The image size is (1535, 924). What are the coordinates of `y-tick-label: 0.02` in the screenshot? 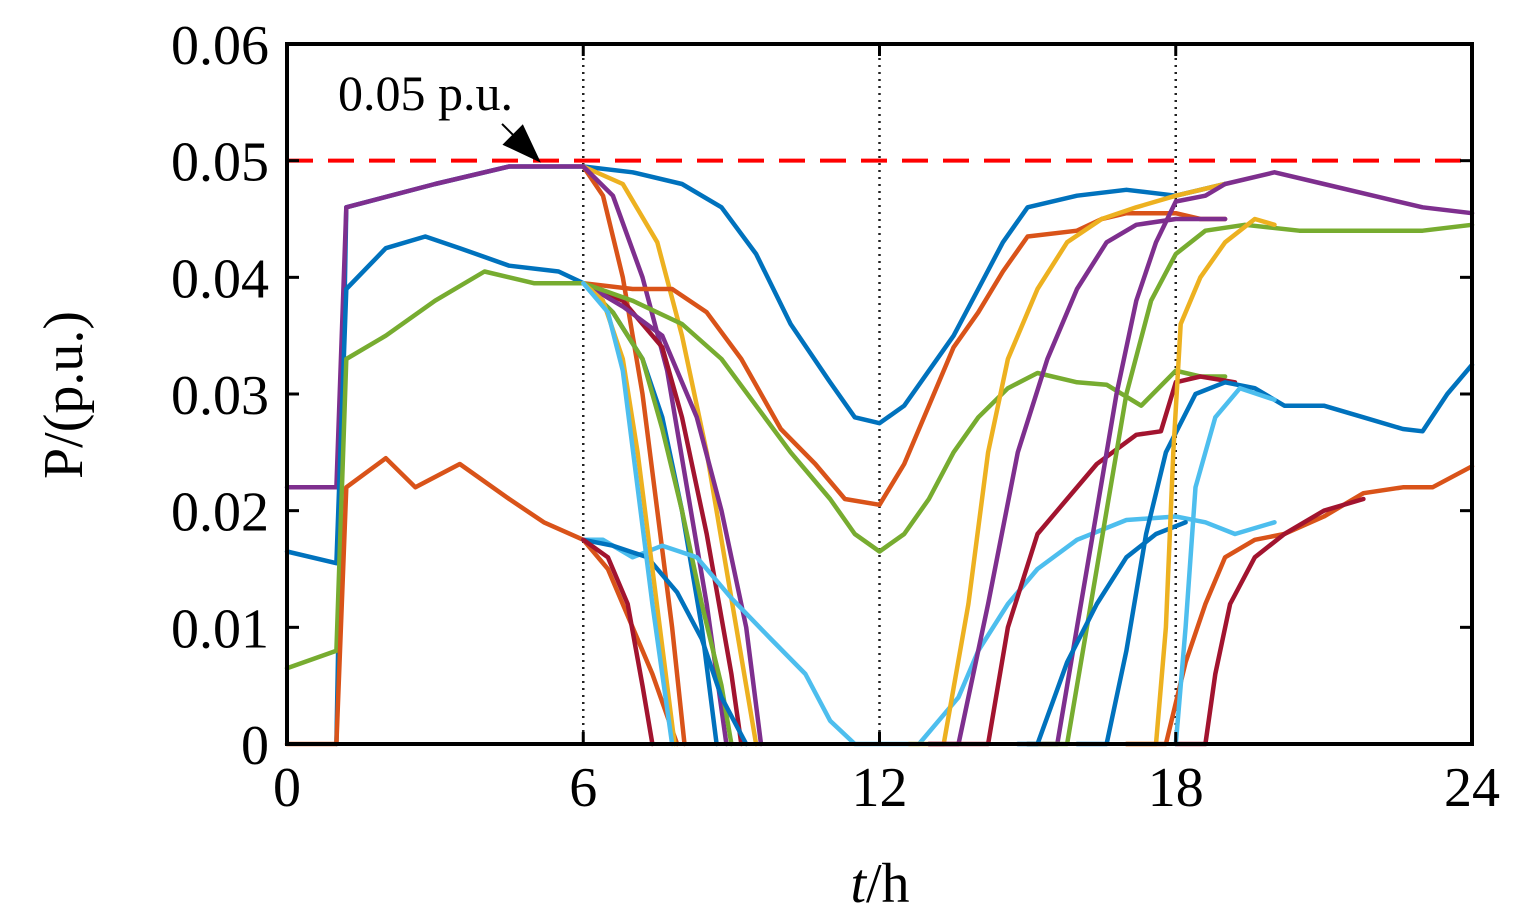 It's located at (220, 513).